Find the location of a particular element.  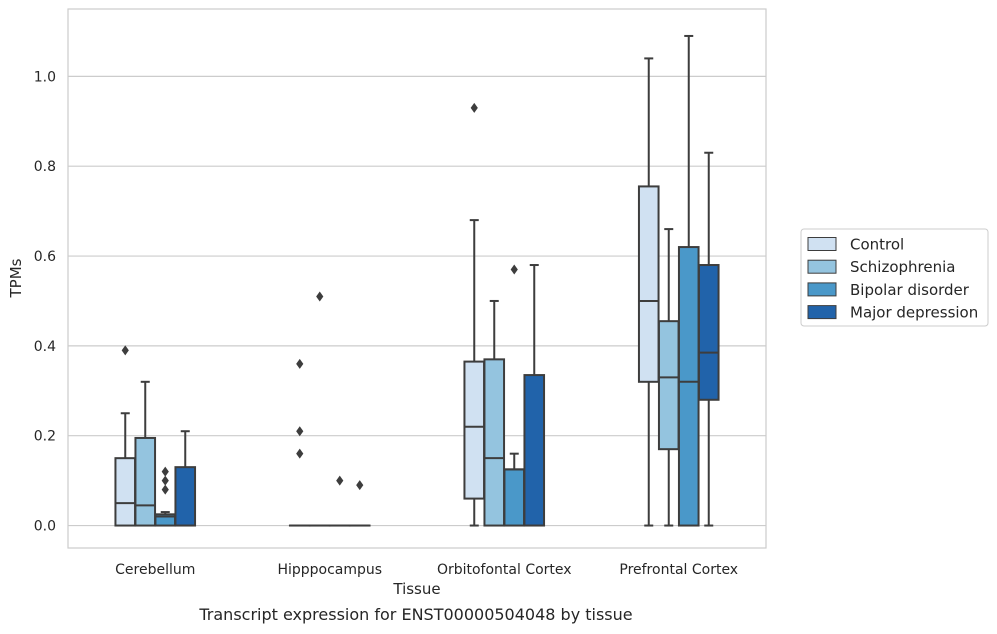

y-tick-label: 0.2 is located at coordinates (45, 437).